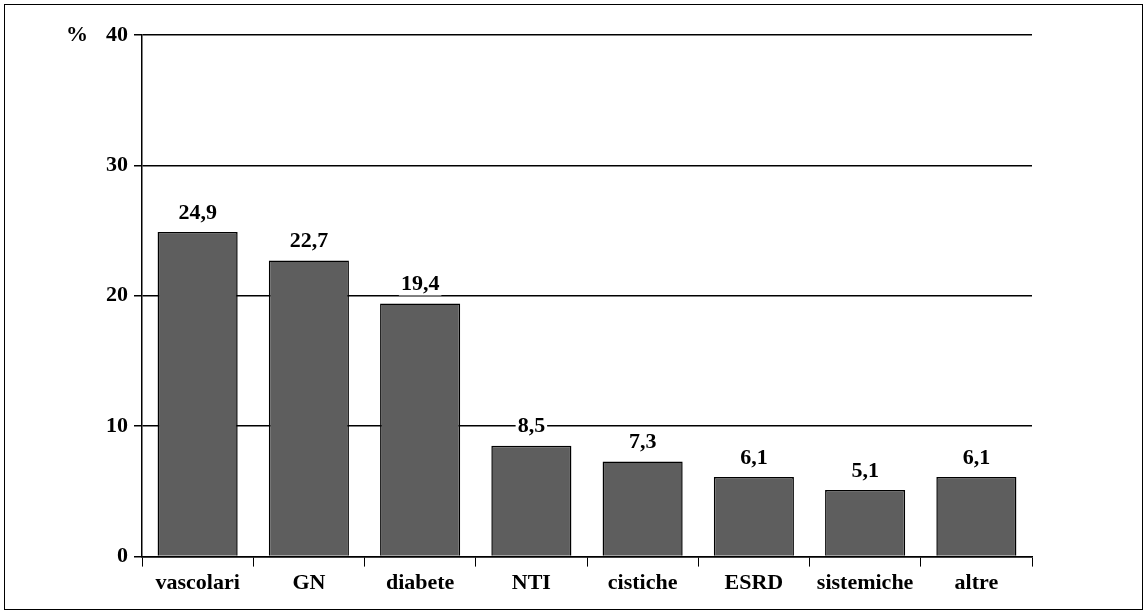 Image resolution: width=1147 pixels, height=614 pixels. Describe the element at coordinates (531, 425) in the screenshot. I see `data-label: 8,5` at that location.